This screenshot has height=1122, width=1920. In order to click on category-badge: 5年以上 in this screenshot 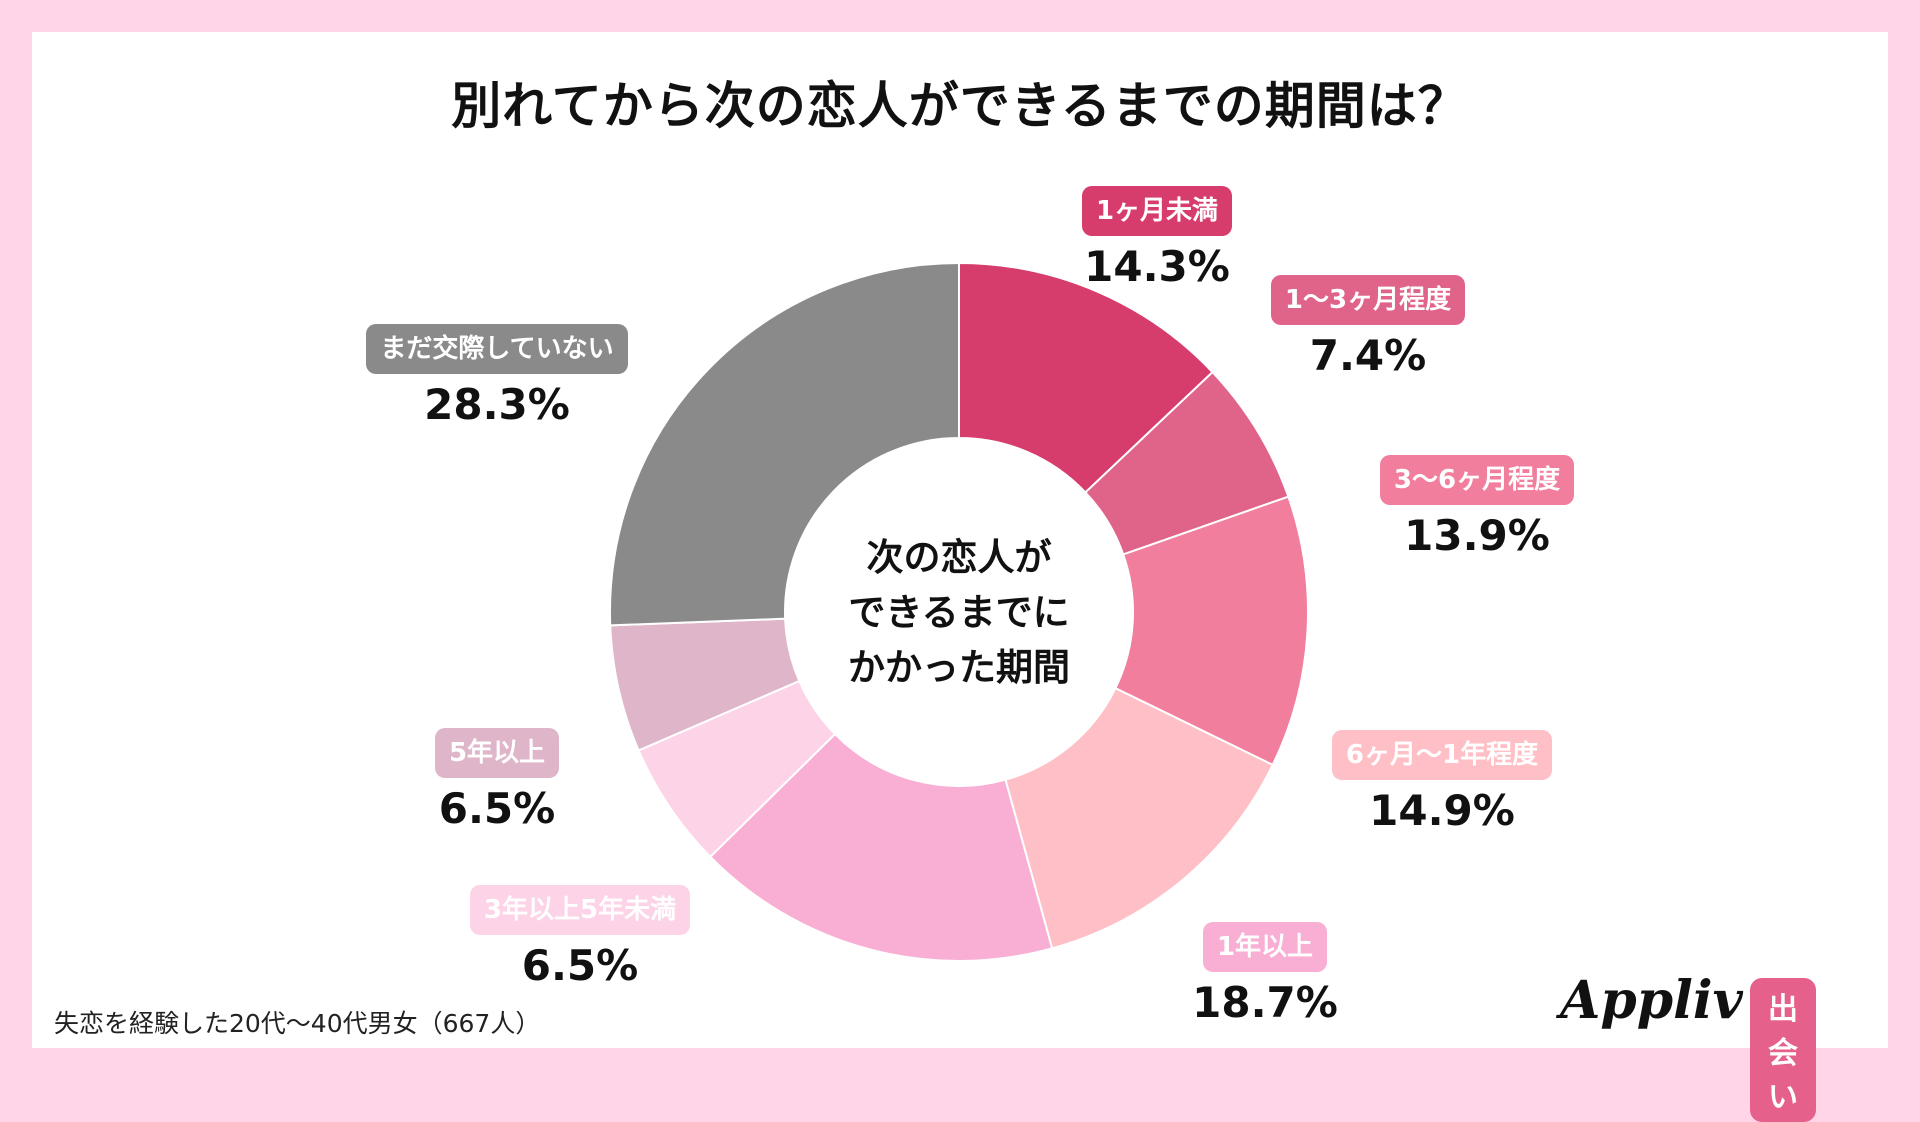, I will do `click(497, 753)`.